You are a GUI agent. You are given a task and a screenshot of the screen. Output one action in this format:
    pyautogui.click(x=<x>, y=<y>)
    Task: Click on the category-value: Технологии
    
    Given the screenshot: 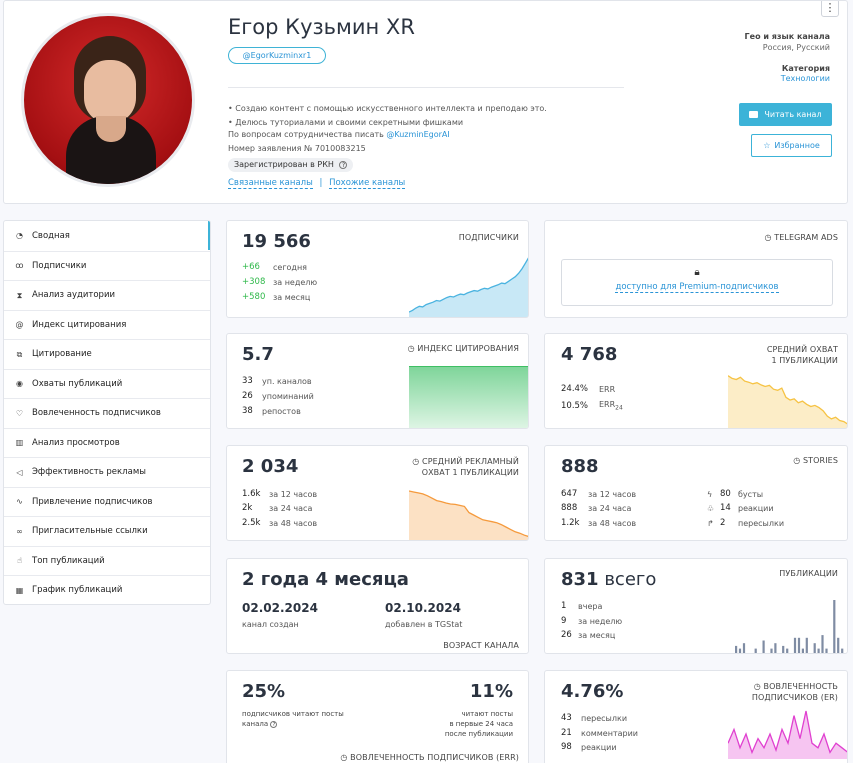 What is the action you would take?
    pyautogui.click(x=805, y=78)
    